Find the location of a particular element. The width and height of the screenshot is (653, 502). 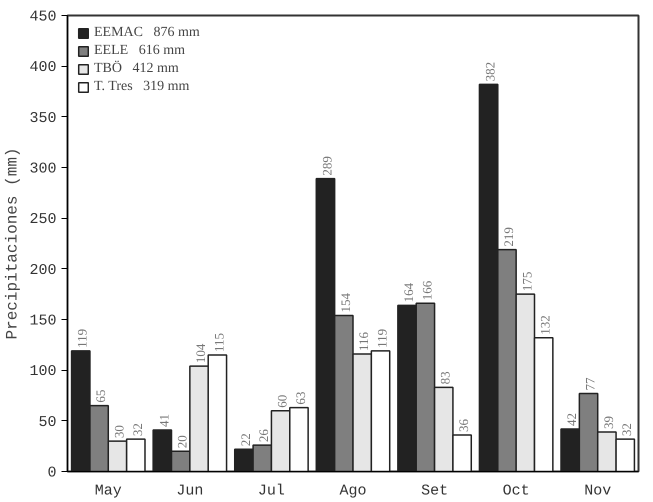

y-tick-label: 100 is located at coordinates (43, 371).